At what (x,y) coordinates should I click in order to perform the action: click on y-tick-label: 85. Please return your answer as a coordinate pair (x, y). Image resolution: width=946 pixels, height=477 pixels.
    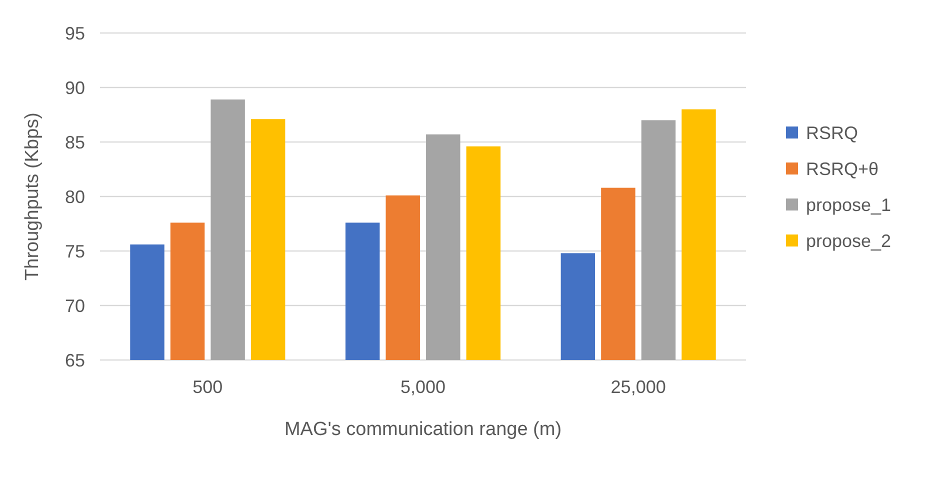
    Looking at the image, I should click on (74, 142).